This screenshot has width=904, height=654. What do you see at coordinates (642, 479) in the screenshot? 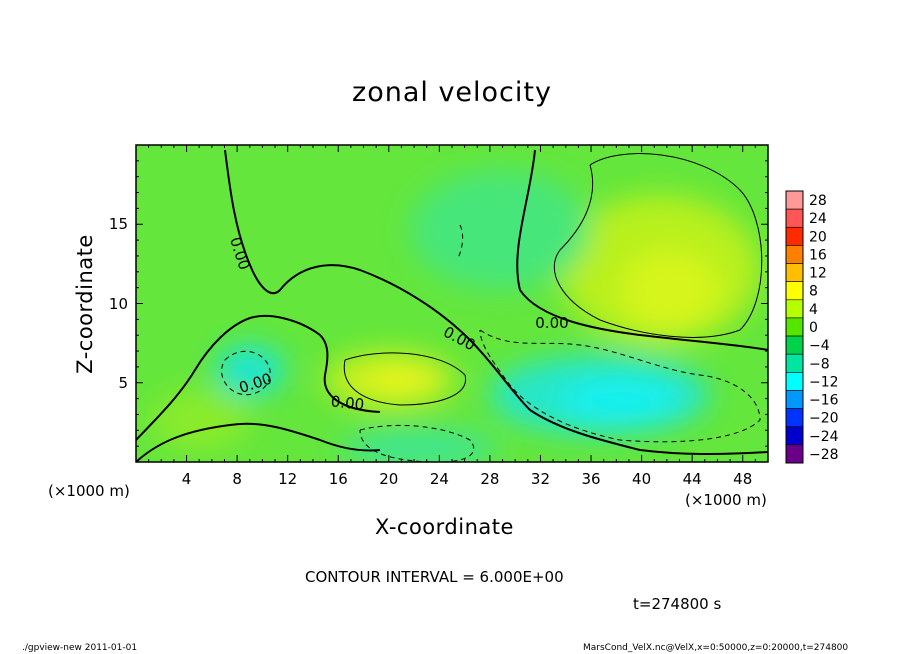
I see `x-tick-label: 40` at bounding box center [642, 479].